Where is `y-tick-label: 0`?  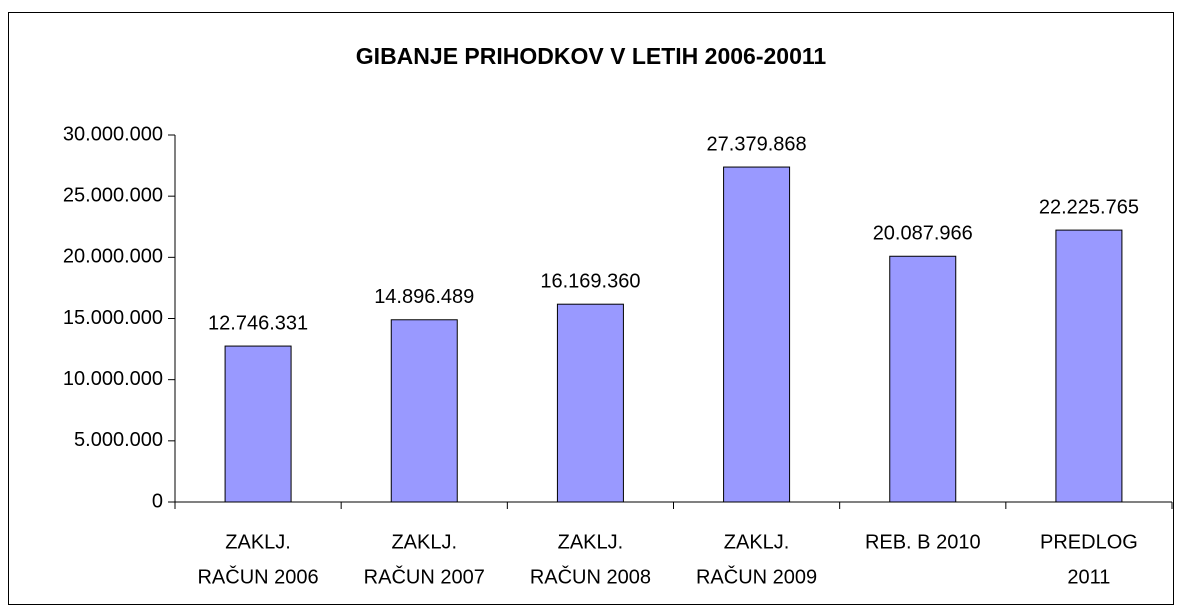
y-tick-label: 0 is located at coordinates (157, 501).